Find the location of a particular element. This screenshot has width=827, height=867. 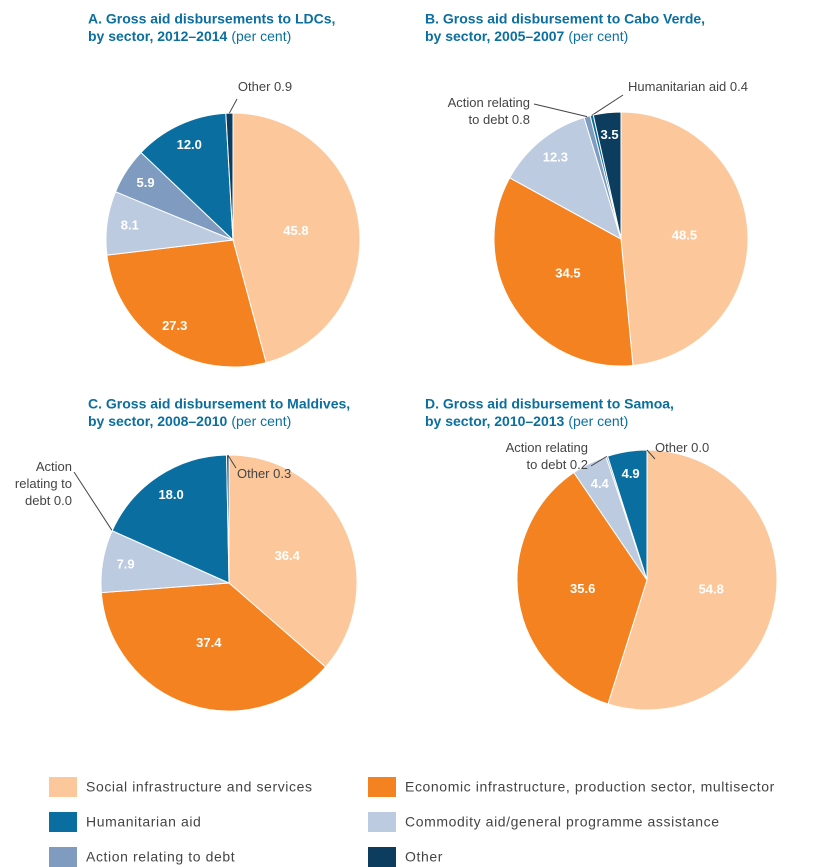

chart-title: A. Gross aid disbursements to LDCs, is located at coordinates (211, 19).